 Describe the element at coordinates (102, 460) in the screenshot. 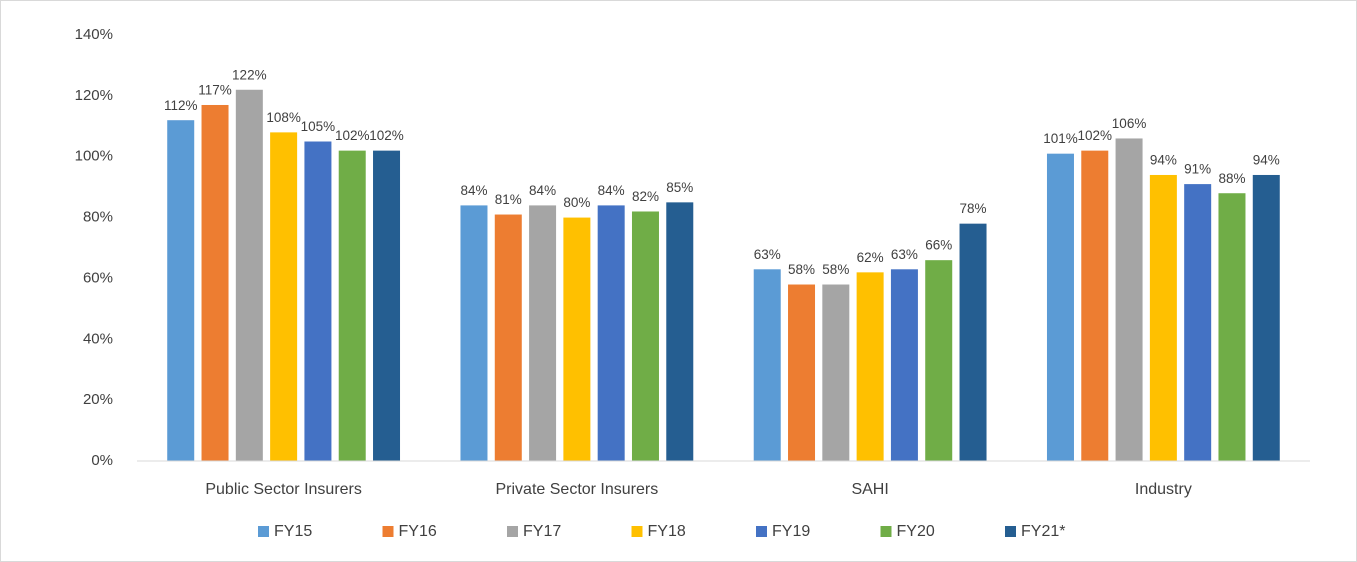

I see `y-tick-label: 0%` at that location.